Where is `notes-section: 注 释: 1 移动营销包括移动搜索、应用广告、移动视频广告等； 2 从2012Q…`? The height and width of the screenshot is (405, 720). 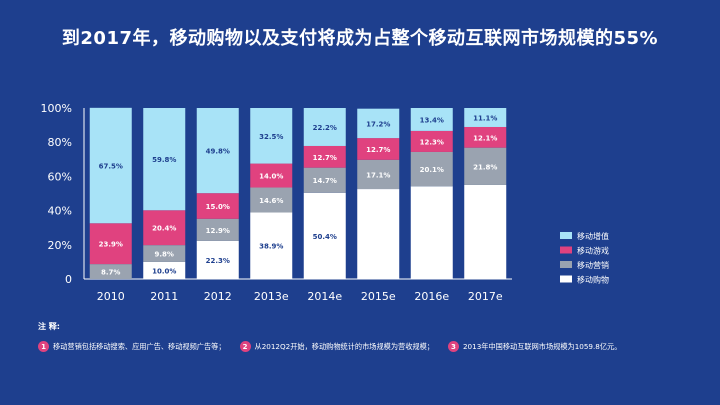 notes-section: 注 释: 1 移动营销包括移动搜索、应用广告、移动视频广告等； 2 从2012Q… is located at coordinates (373, 336).